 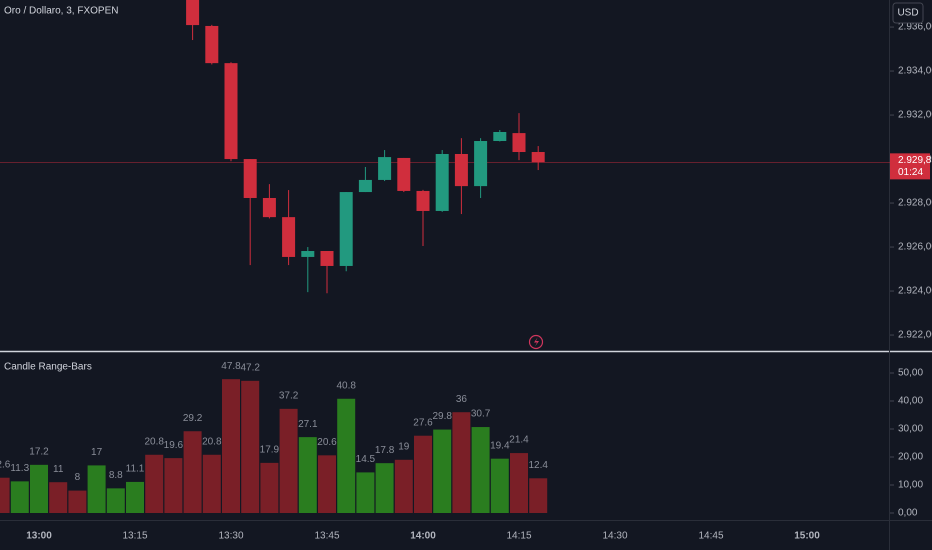 What do you see at coordinates (442, 416) in the screenshot?
I see `value-label: 29.8` at bounding box center [442, 416].